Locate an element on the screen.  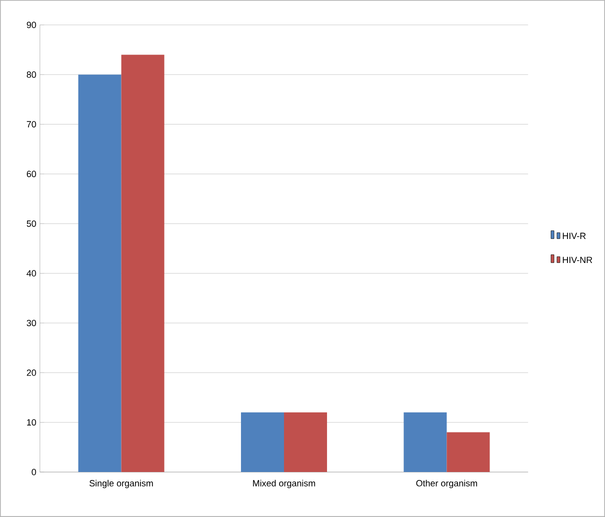
y-tick-label: 30 is located at coordinates (31, 323).